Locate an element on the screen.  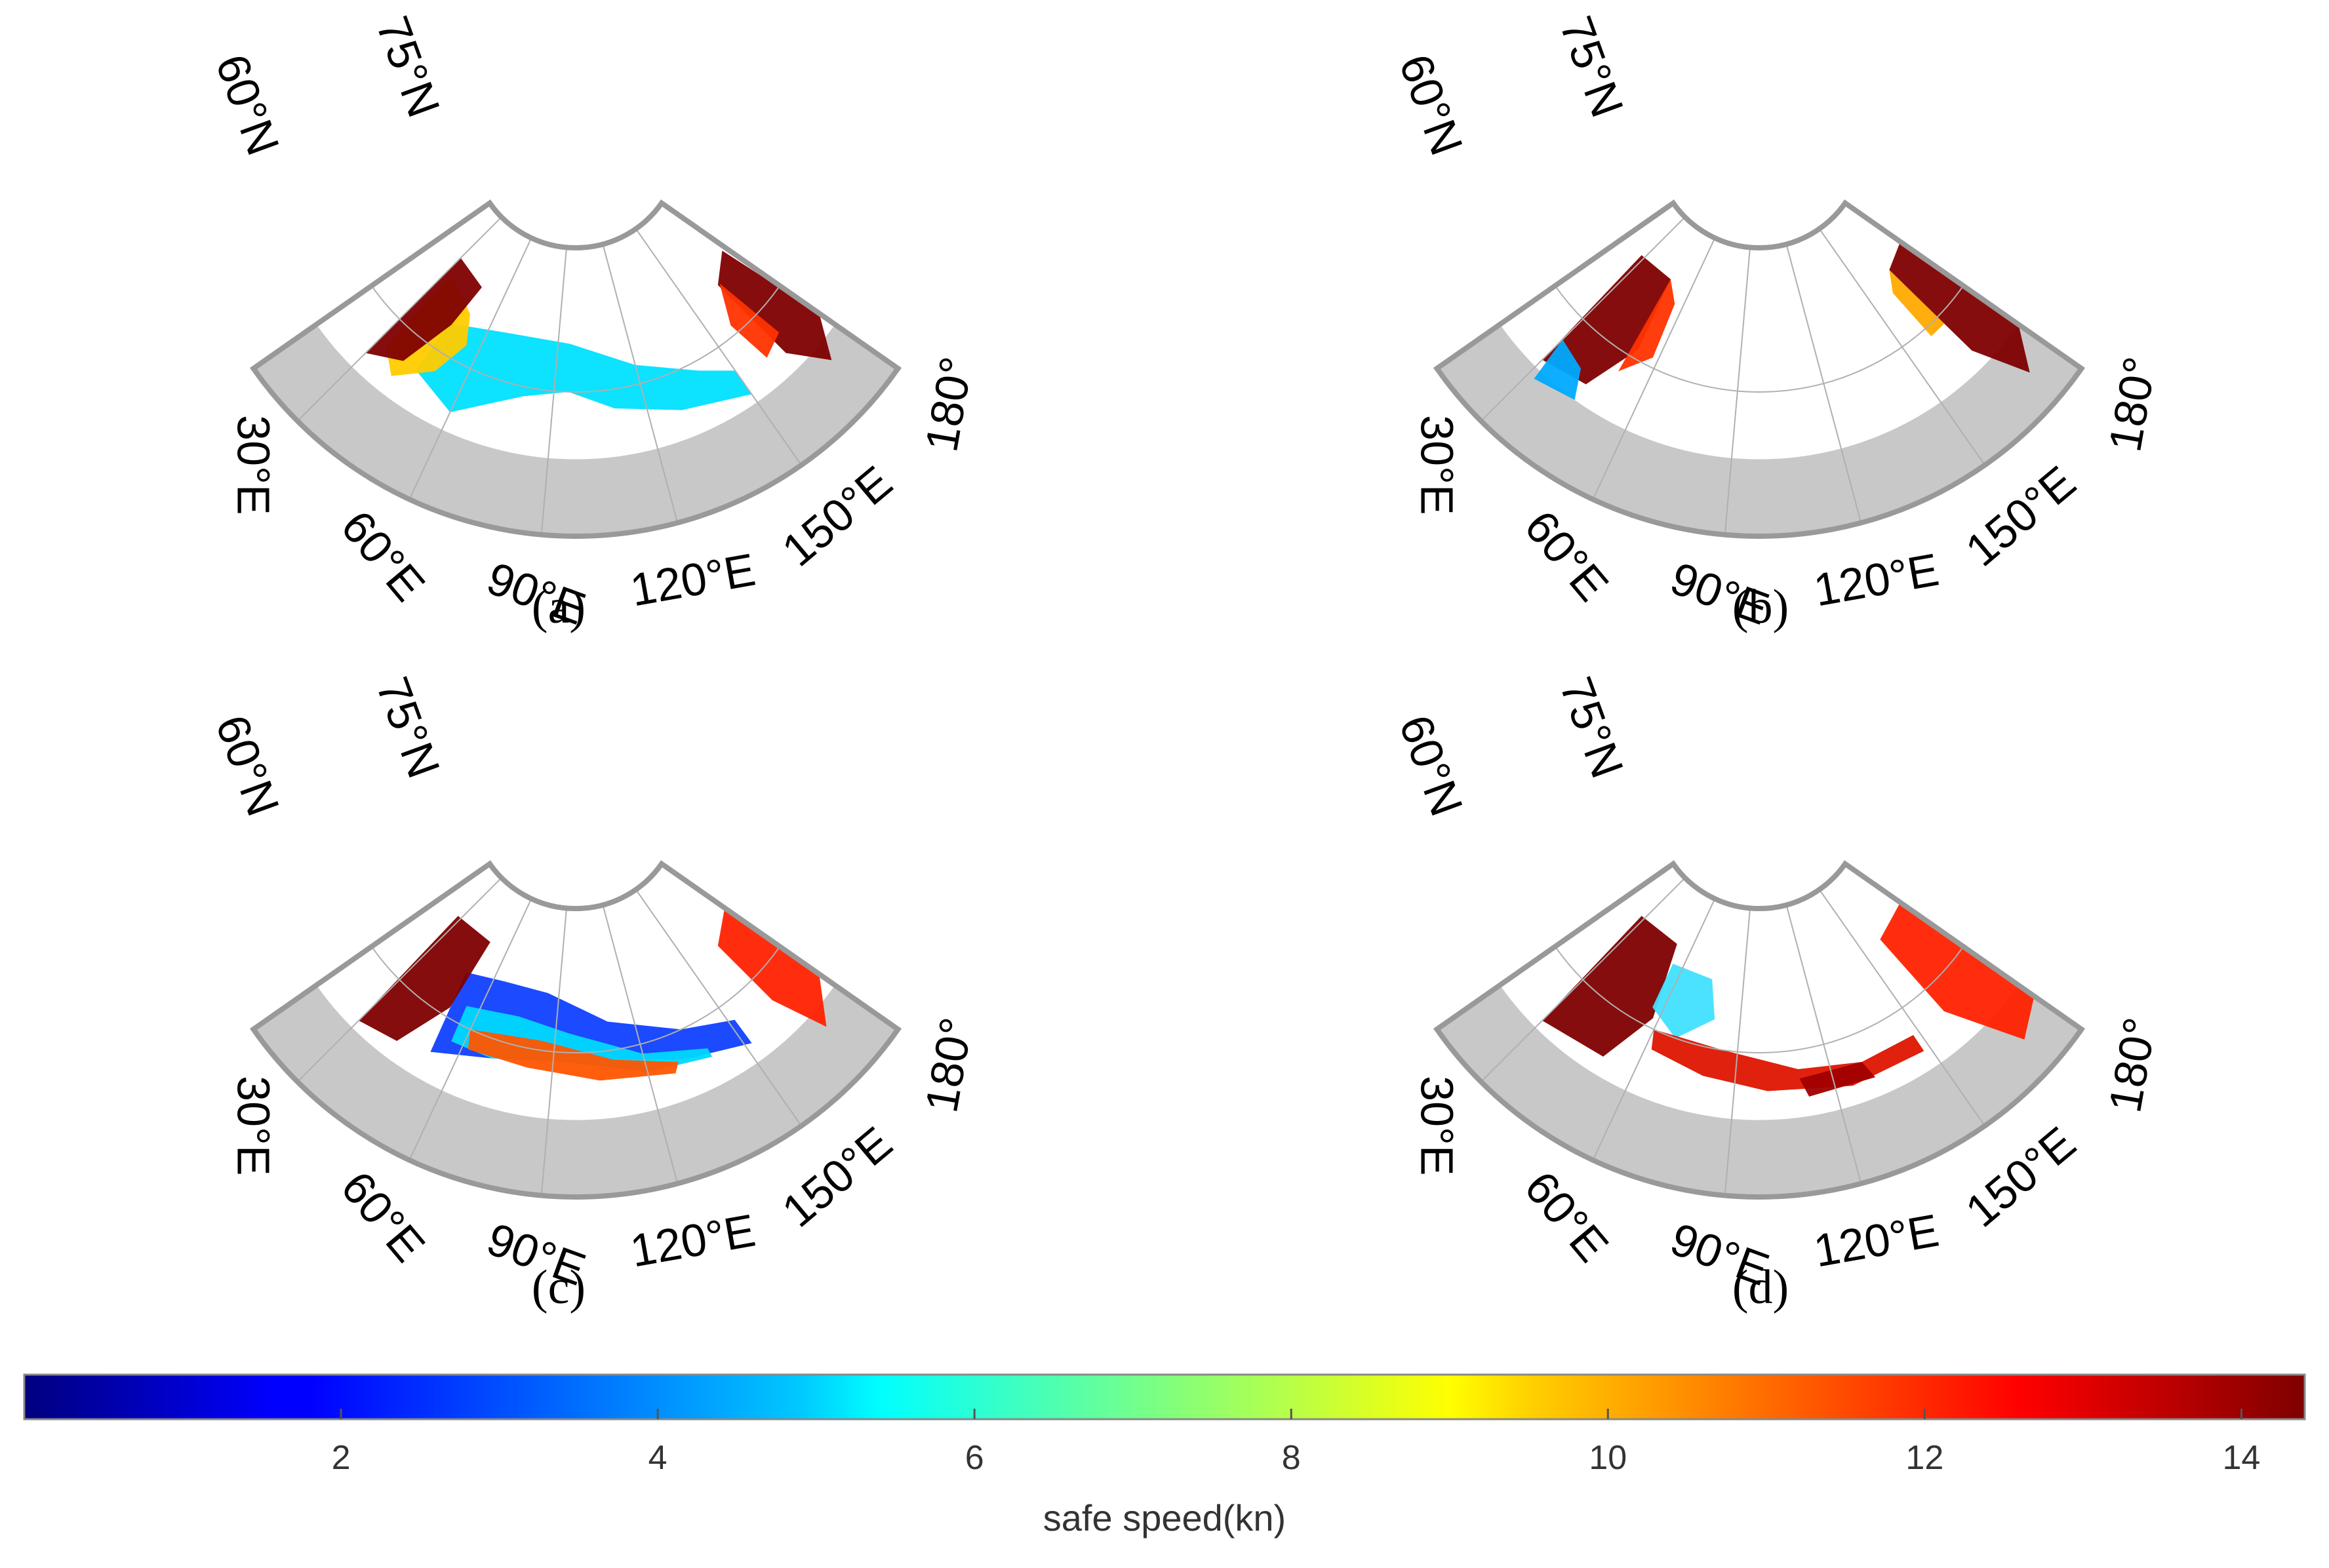
panel-label: (c) is located at coordinates (559, 1287).